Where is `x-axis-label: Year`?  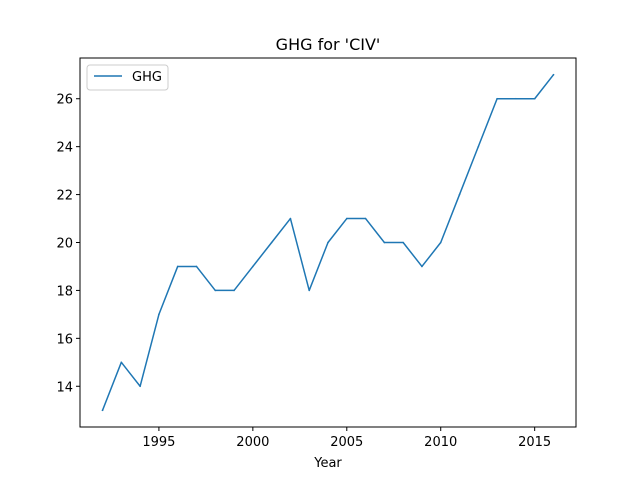 x-axis-label: Year is located at coordinates (327, 463).